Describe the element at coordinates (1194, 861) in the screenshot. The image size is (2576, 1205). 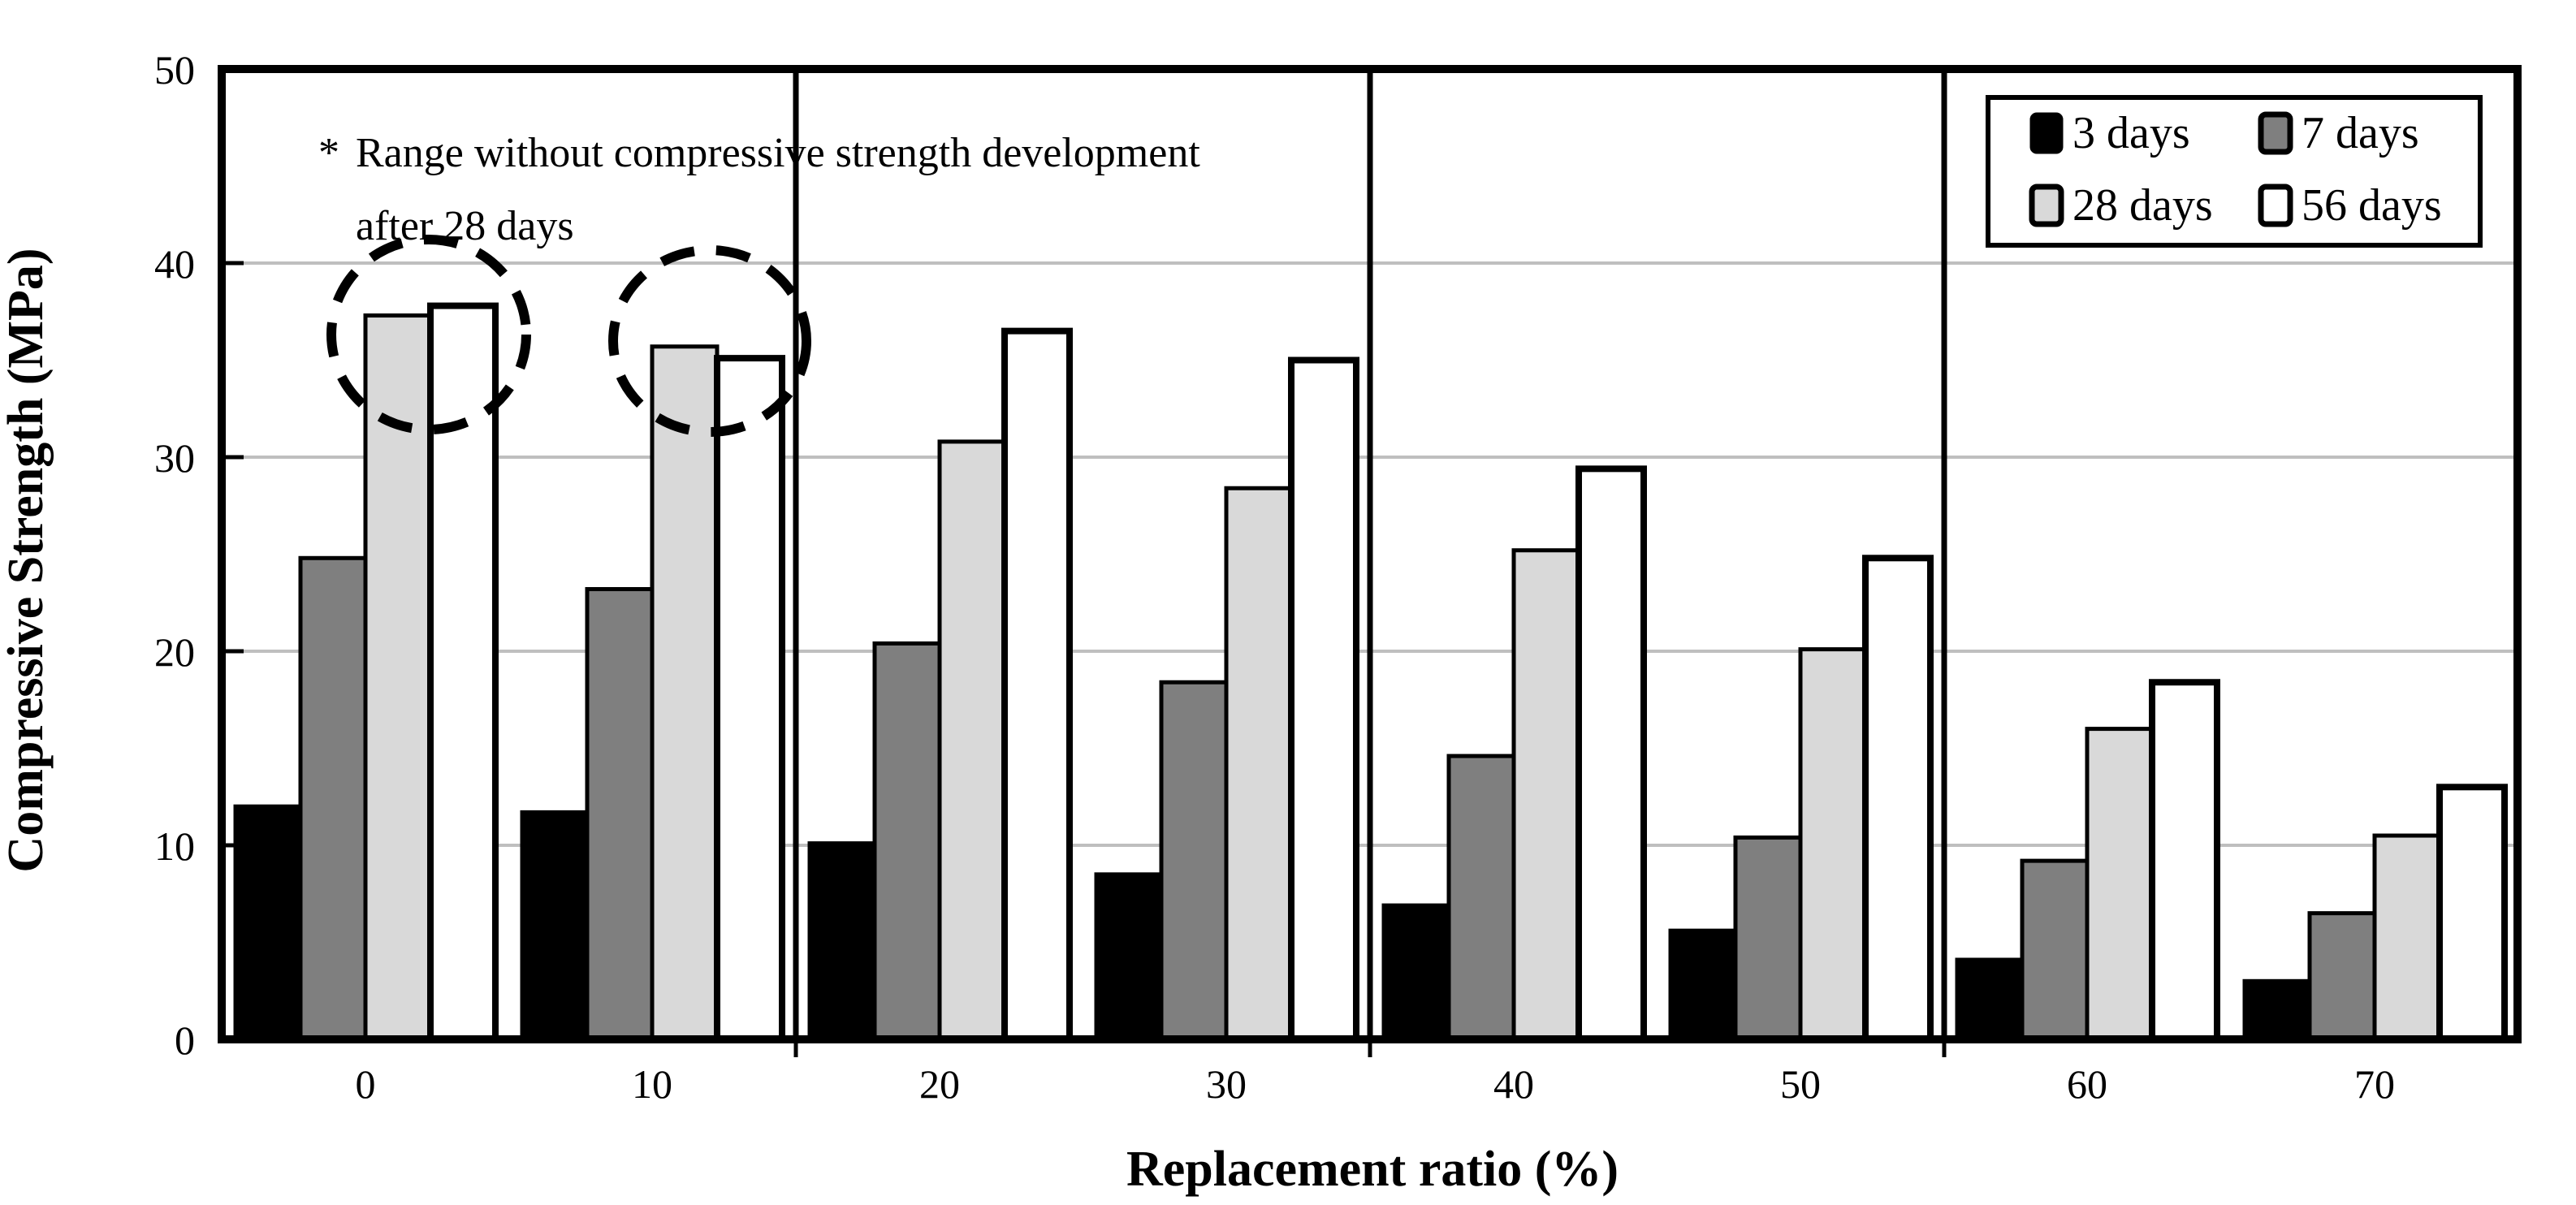
I see `bar-30pct-7-days` at that location.